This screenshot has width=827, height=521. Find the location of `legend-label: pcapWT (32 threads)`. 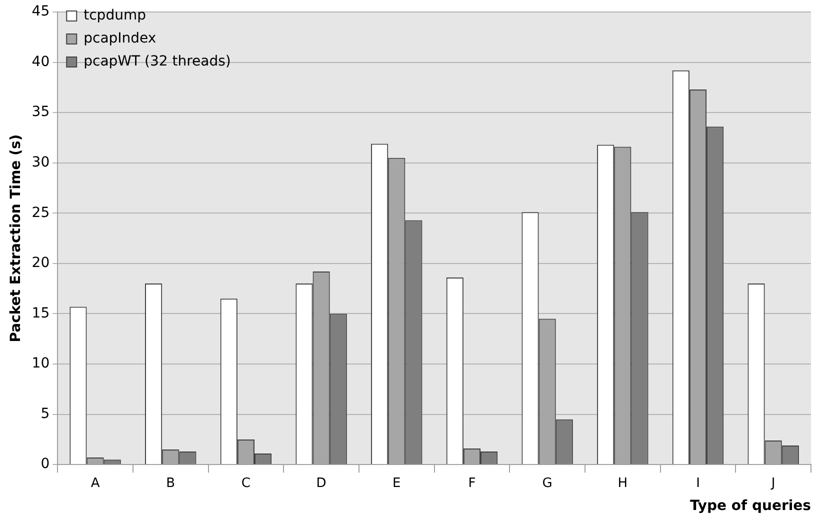

legend-label: pcapWT (32 threads) is located at coordinates (157, 62).